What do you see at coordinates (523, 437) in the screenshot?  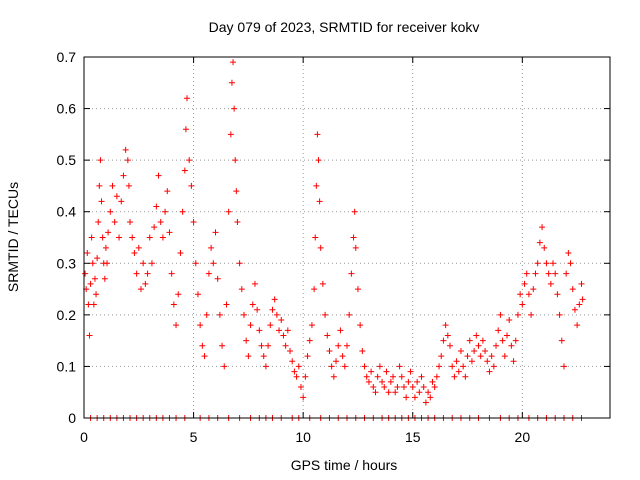 I see `x-tick-label: 20` at bounding box center [523, 437].